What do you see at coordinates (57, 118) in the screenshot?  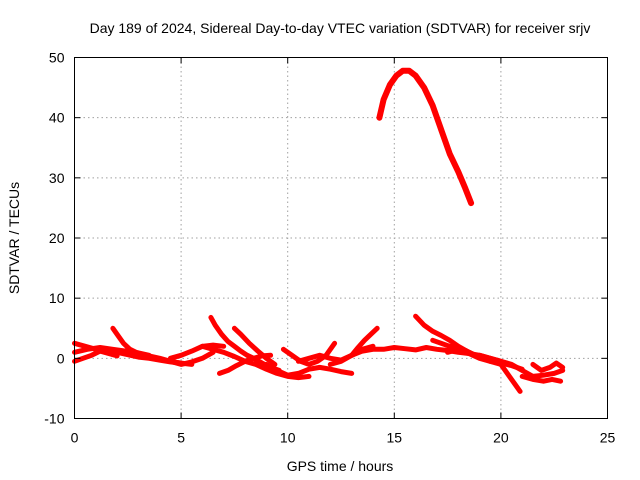 I see `y-tick-label: 40` at bounding box center [57, 118].